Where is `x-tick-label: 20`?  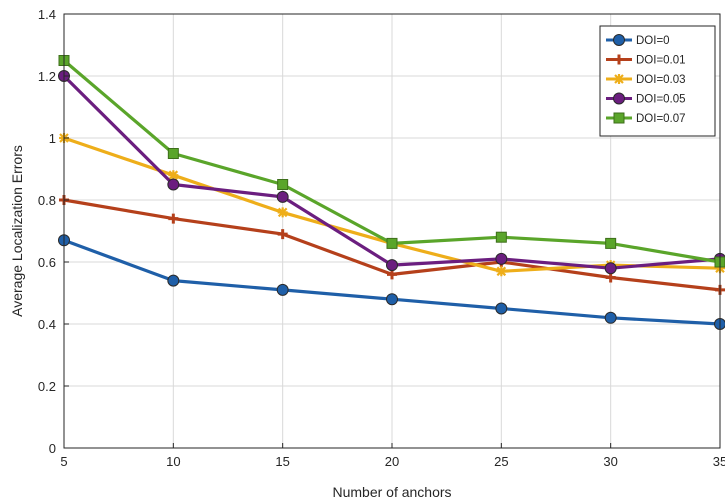 x-tick-label: 20 is located at coordinates (392, 461).